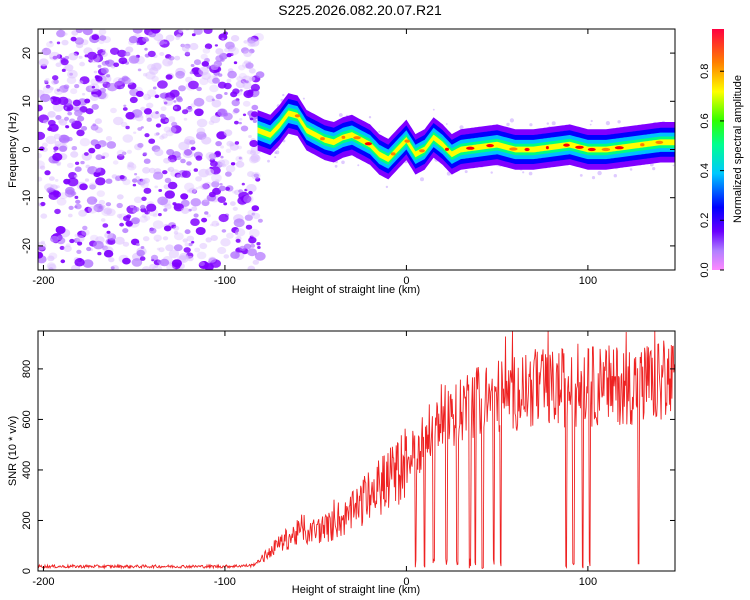  I want to click on ridge-band-cyan, so click(466, 136).